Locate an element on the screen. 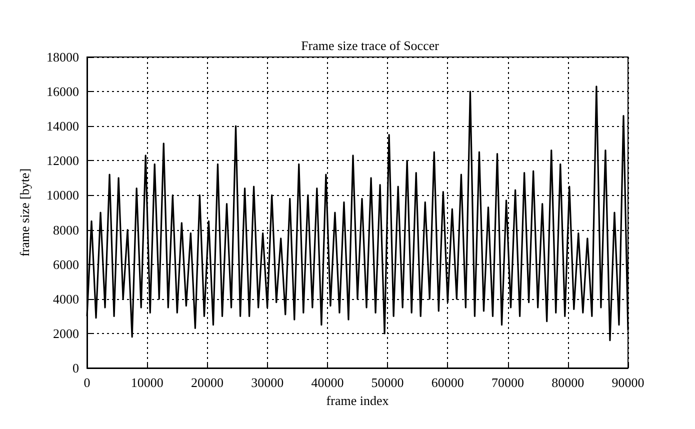 The height and width of the screenshot is (429, 695). y-tick-label: 10000 is located at coordinates (62, 195).